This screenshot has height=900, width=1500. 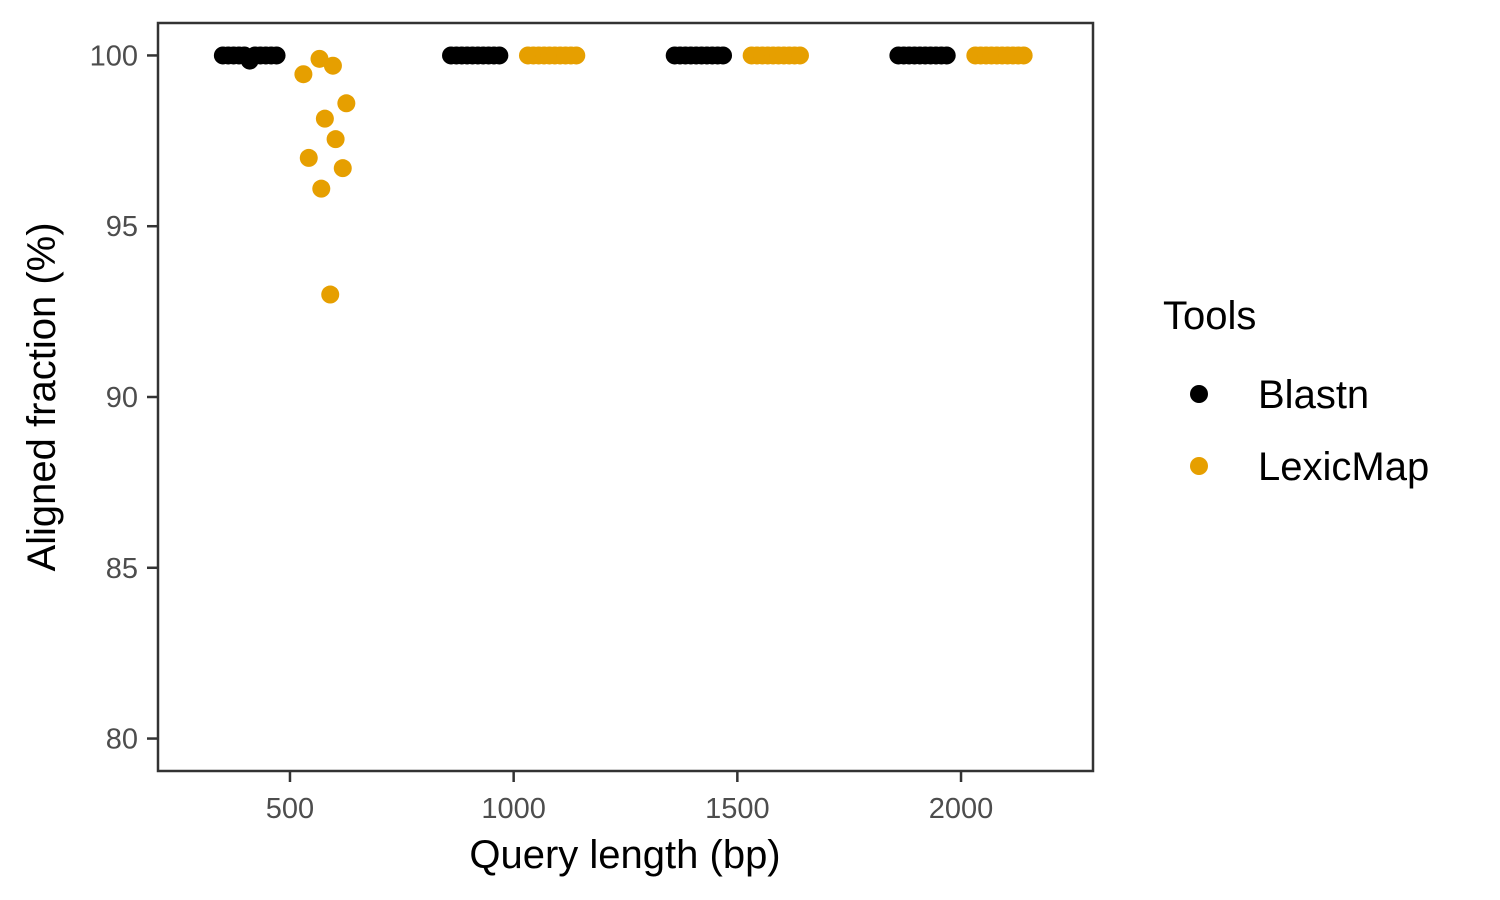 I want to click on legend-title: Tools, so click(x=1209, y=316).